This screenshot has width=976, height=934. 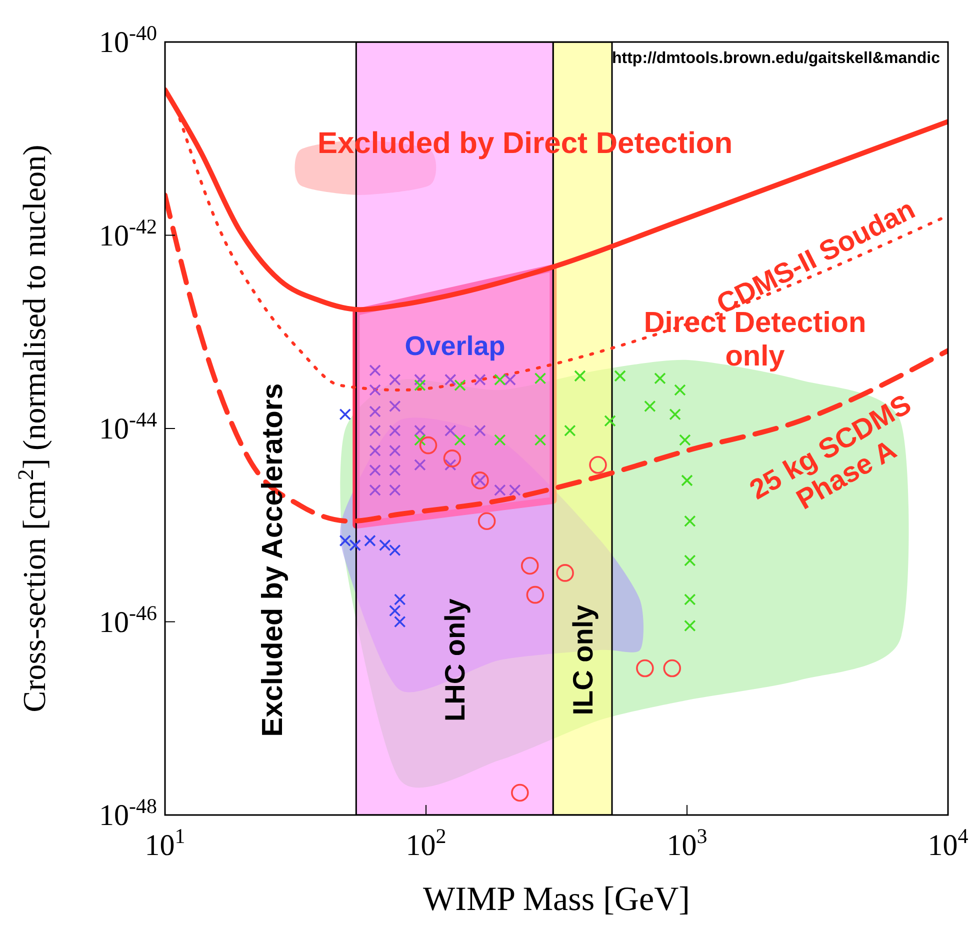 What do you see at coordinates (128, 40) in the screenshot?
I see `y-tick-label: 10$^{-40}$` at bounding box center [128, 40].